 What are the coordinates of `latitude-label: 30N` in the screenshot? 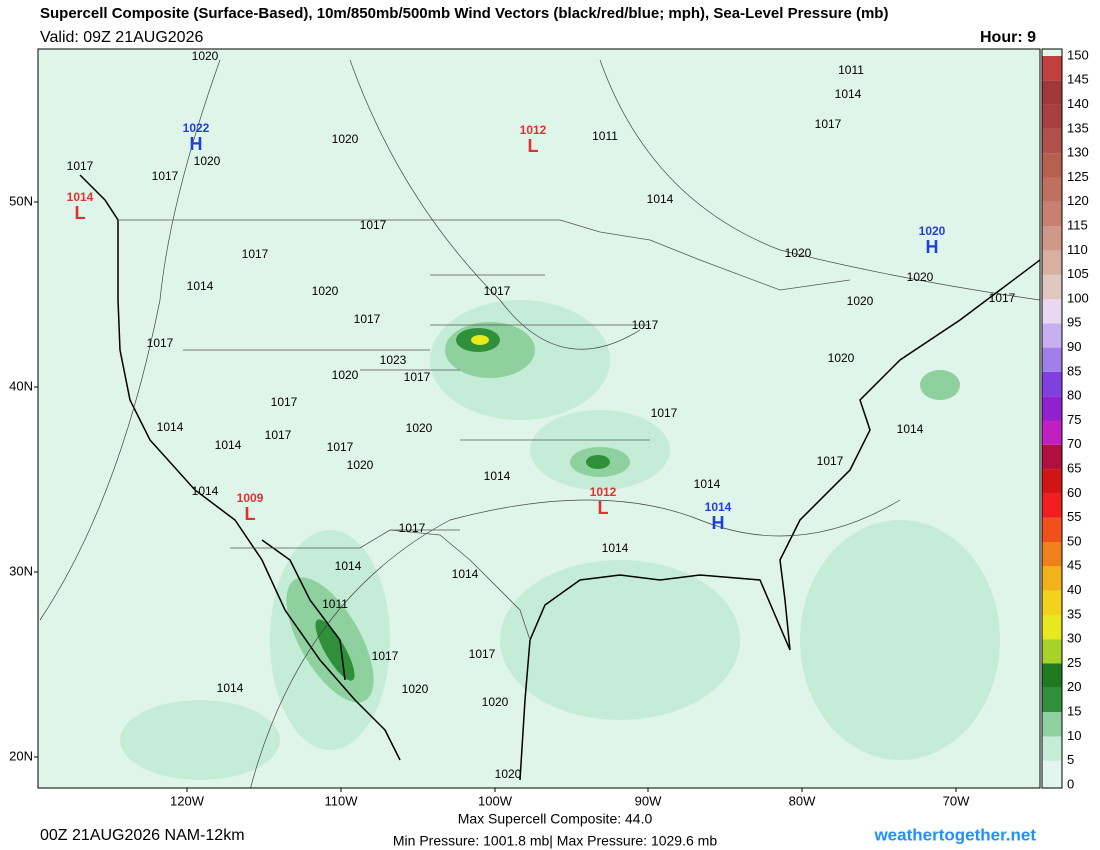 It's located at (21, 570).